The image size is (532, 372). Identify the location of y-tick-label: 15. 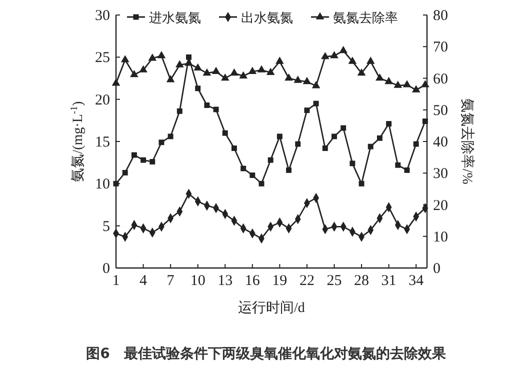
(102, 142).